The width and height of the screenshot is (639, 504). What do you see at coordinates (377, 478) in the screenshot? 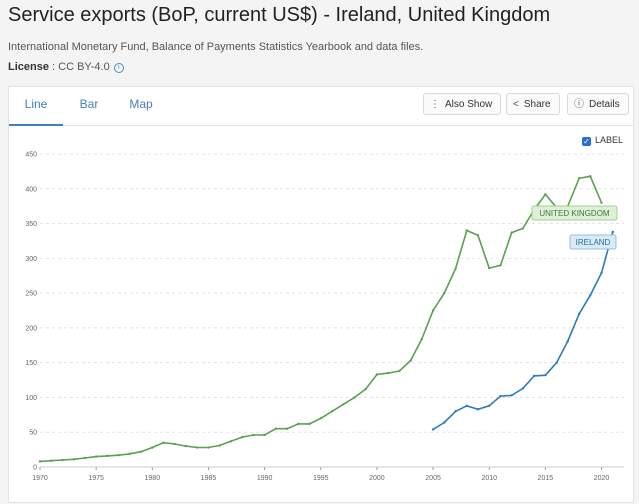
I see `x-tick-label: 2000` at bounding box center [377, 478].